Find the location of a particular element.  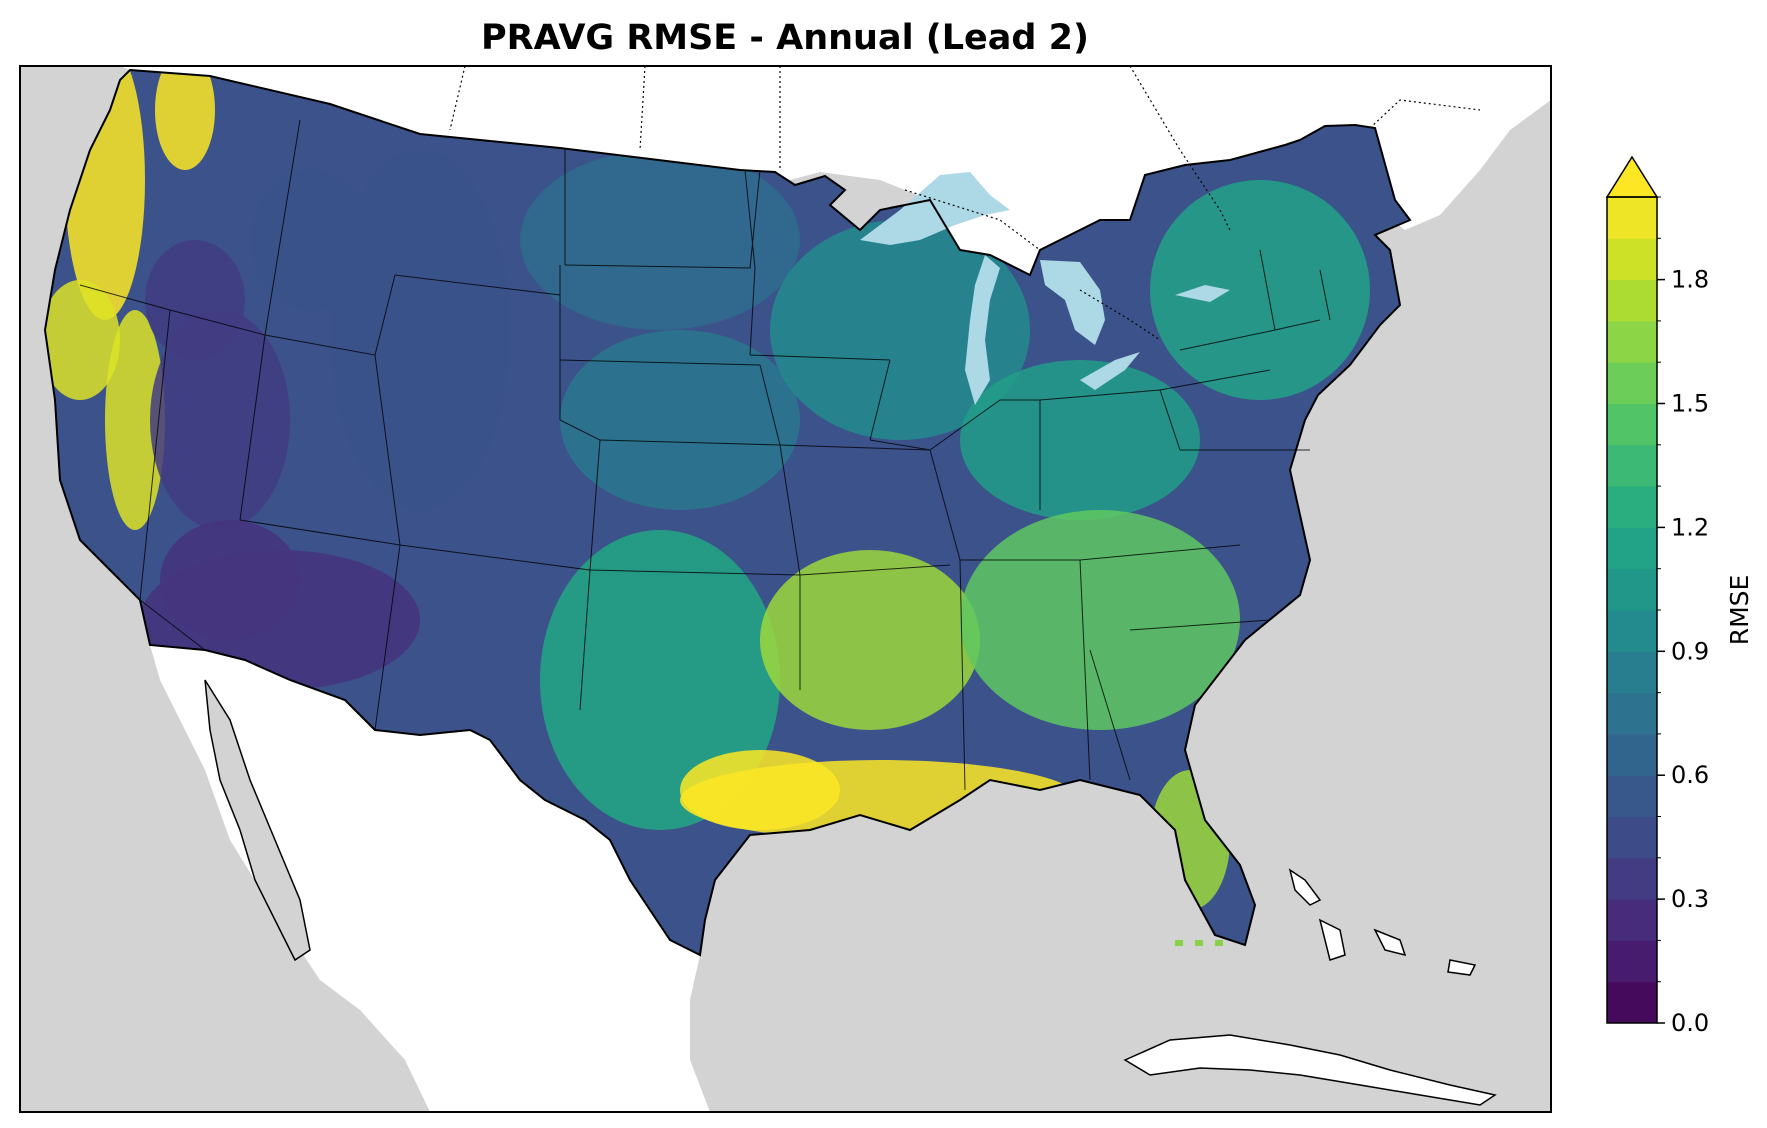

colorbar-tick-label: 1.8 is located at coordinates (1690, 280).